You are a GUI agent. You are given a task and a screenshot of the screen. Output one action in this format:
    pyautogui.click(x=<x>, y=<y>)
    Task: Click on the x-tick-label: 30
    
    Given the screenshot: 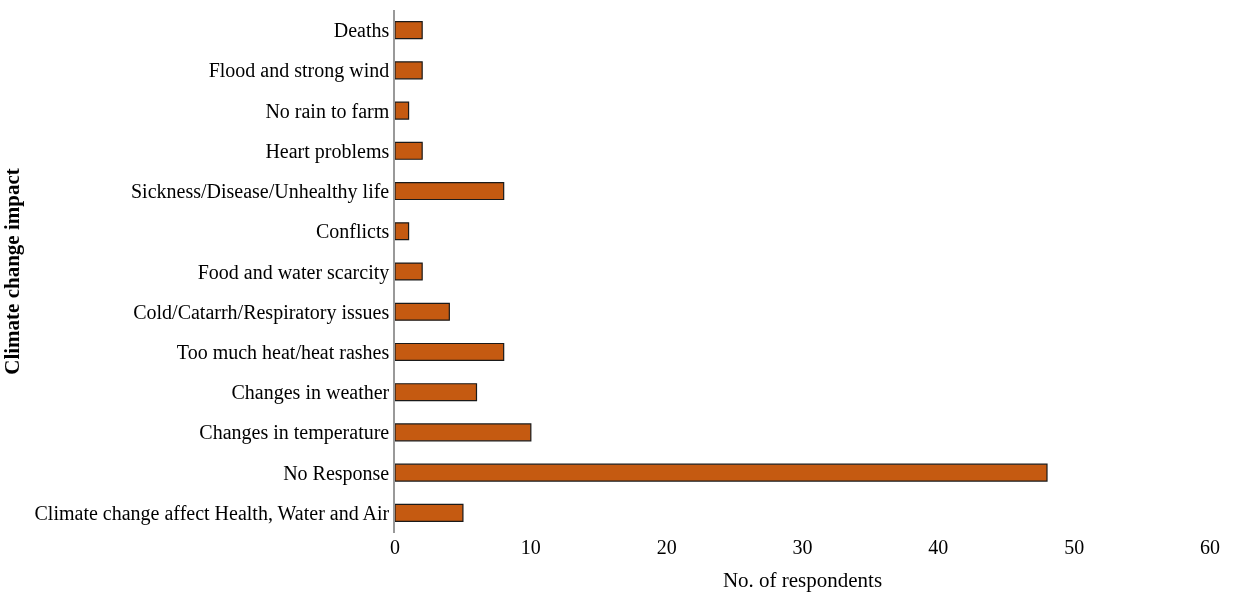 What is the action you would take?
    pyautogui.click(x=802, y=547)
    